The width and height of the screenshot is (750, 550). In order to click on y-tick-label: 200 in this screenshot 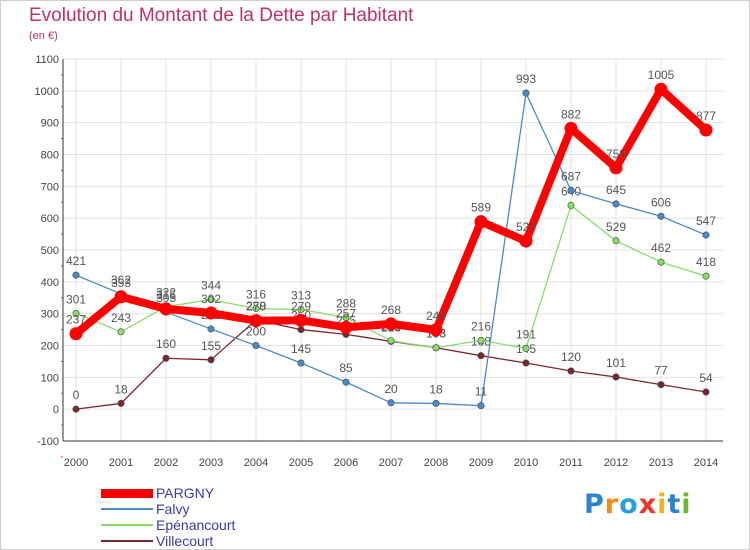, I will do `click(50, 347)`.